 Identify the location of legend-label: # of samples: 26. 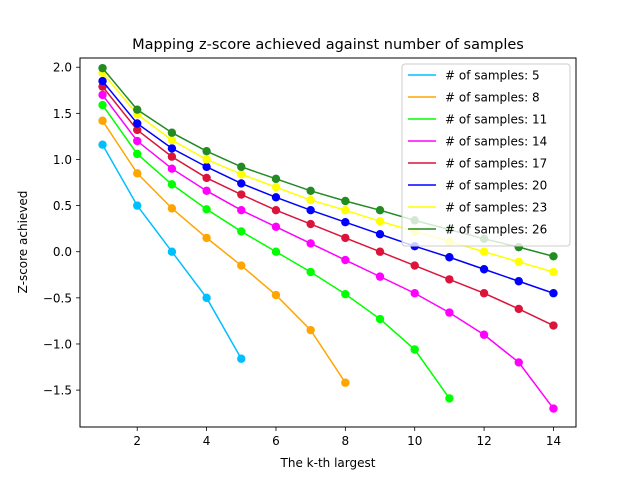
(496, 230).